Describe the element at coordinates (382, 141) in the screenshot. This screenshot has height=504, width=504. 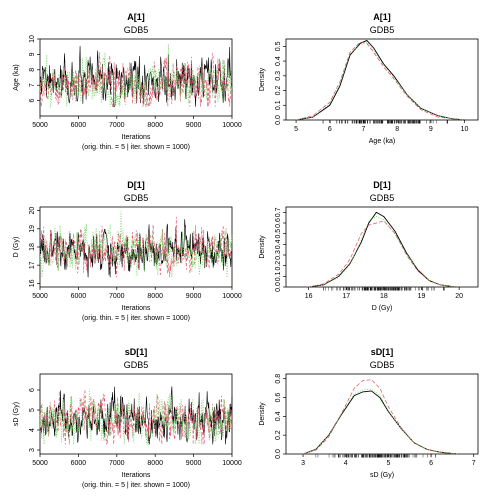
I see `x-axis-label: Age (ka)` at that location.